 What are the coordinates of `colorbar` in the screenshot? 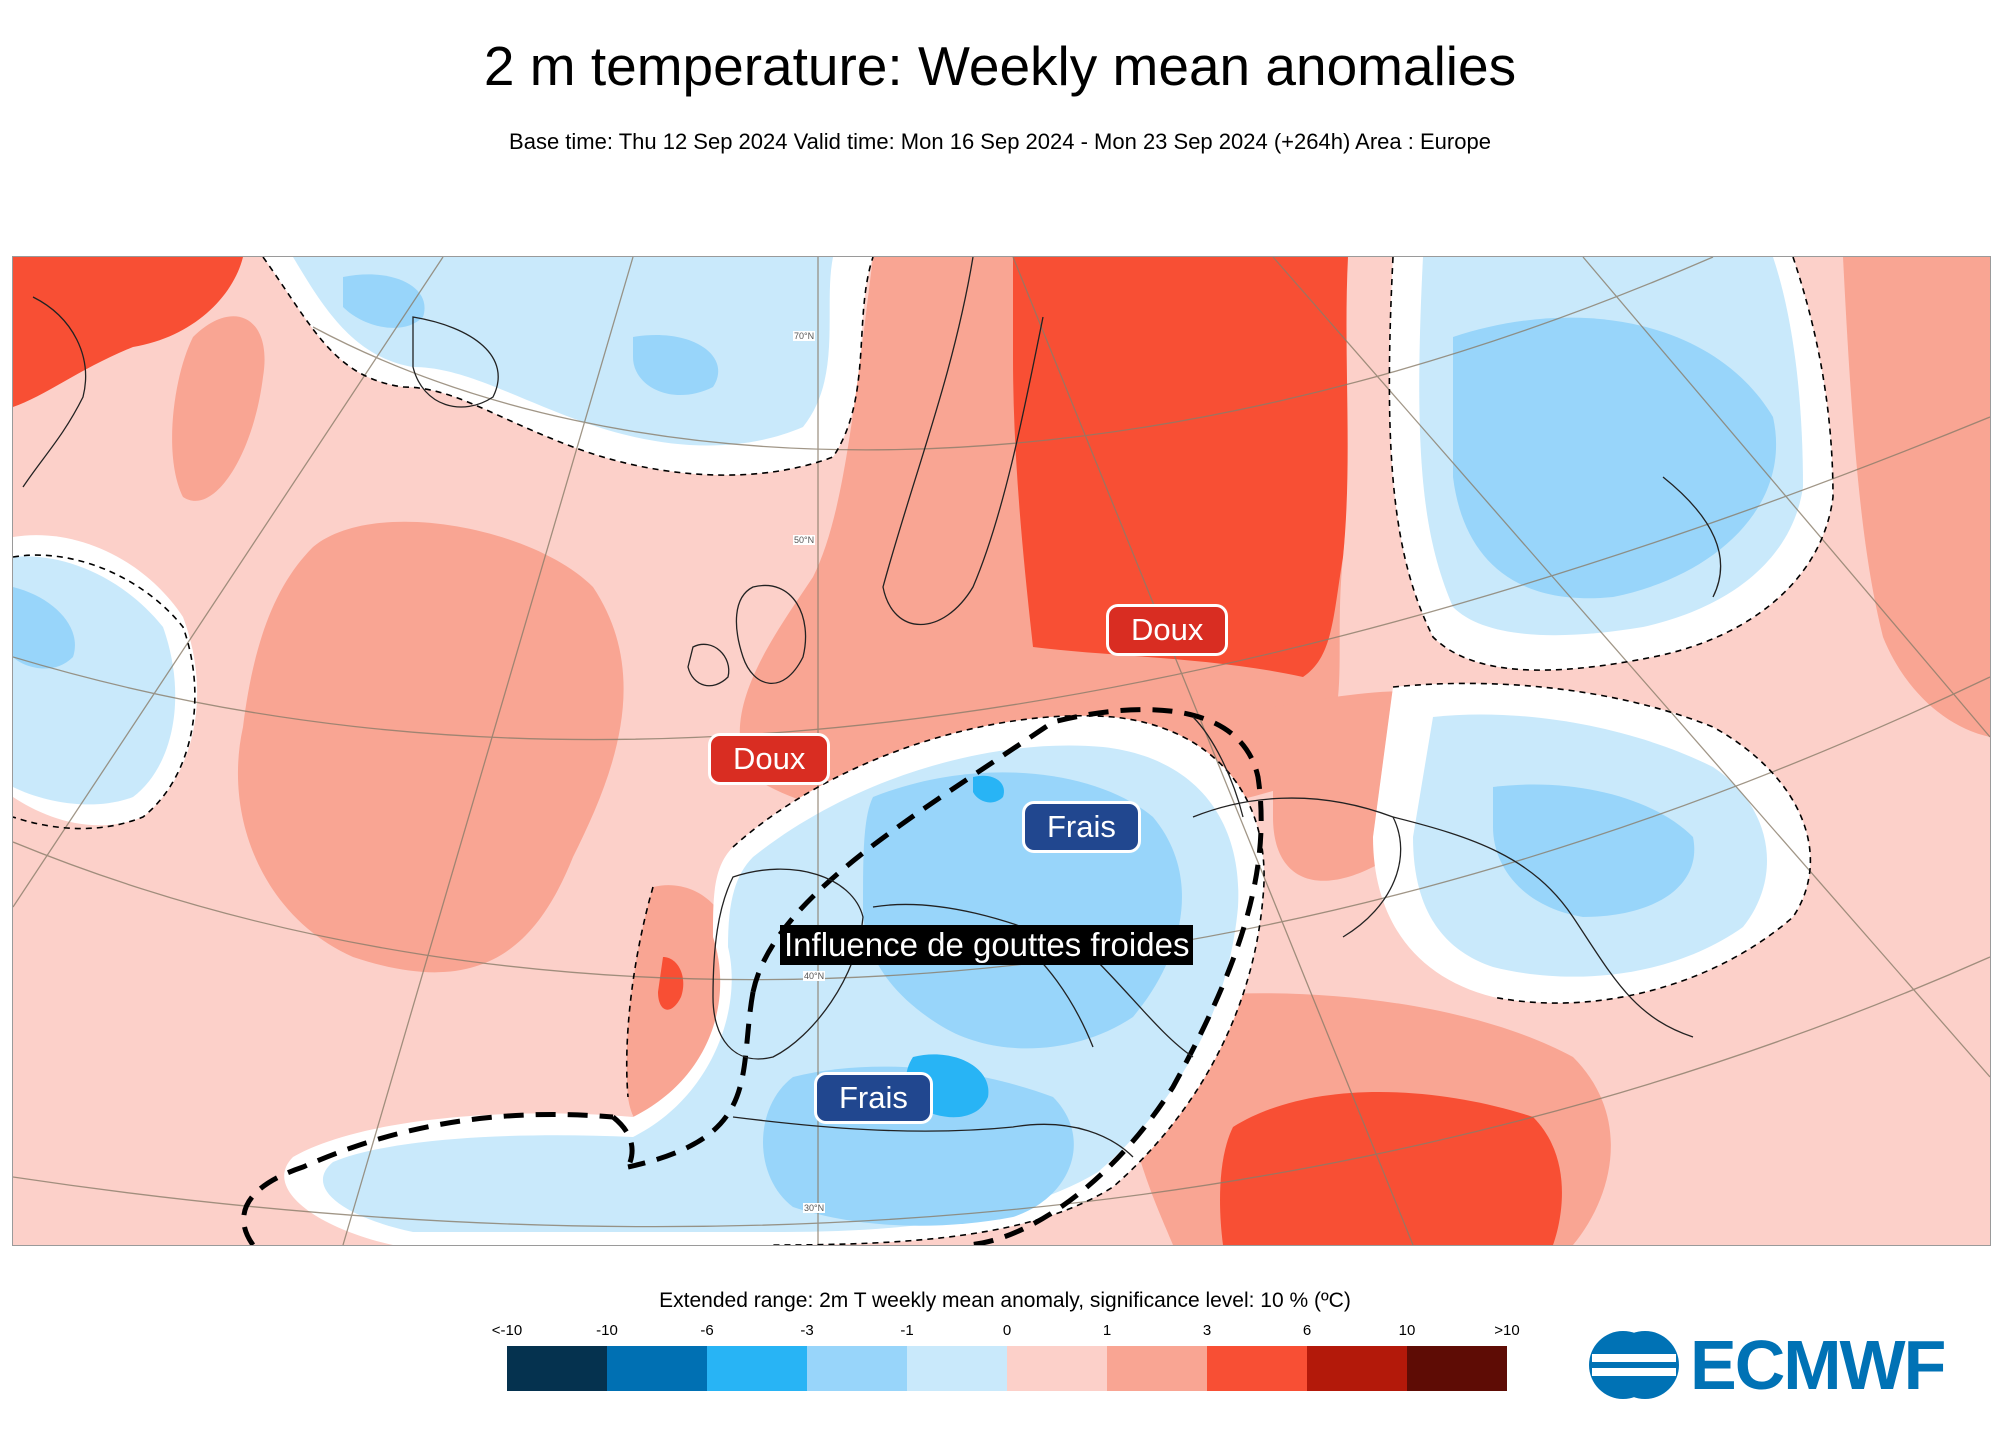 It's located at (1007, 1368).